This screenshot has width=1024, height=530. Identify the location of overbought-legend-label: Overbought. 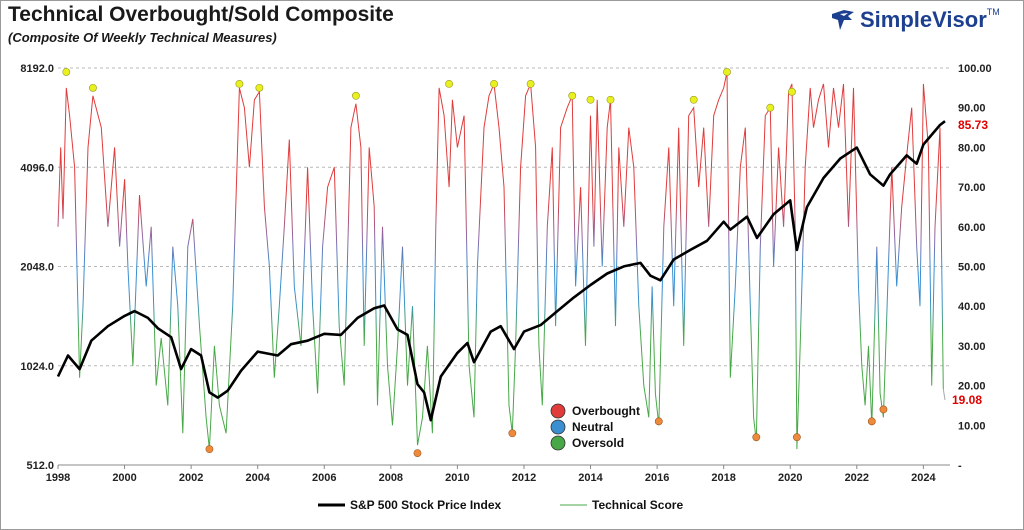
(606, 411).